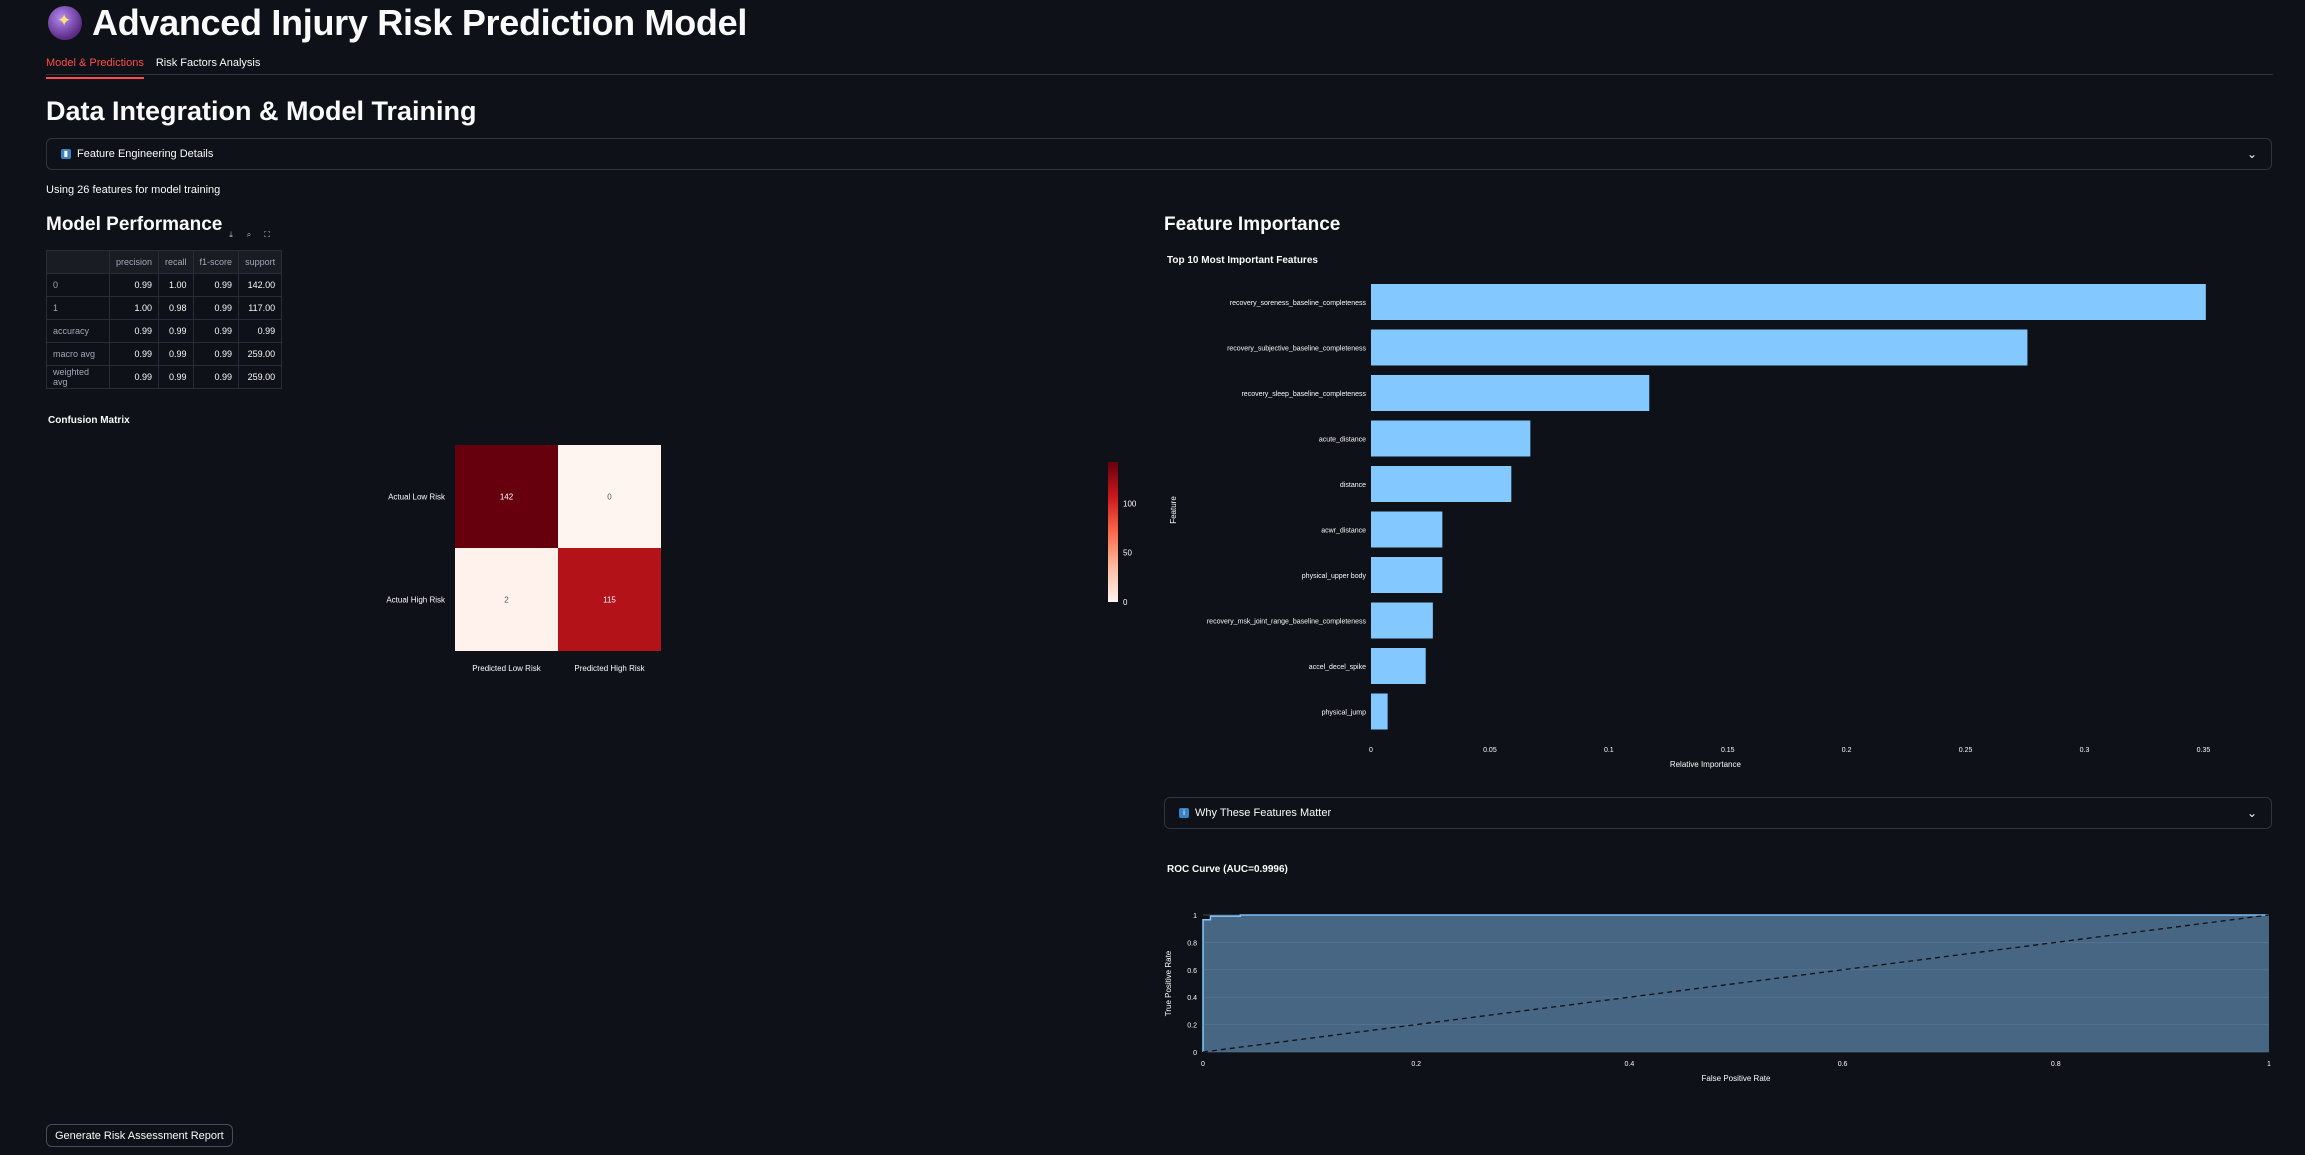 The height and width of the screenshot is (1155, 2305). What do you see at coordinates (260, 262) in the screenshot?
I see `table-header: support` at bounding box center [260, 262].